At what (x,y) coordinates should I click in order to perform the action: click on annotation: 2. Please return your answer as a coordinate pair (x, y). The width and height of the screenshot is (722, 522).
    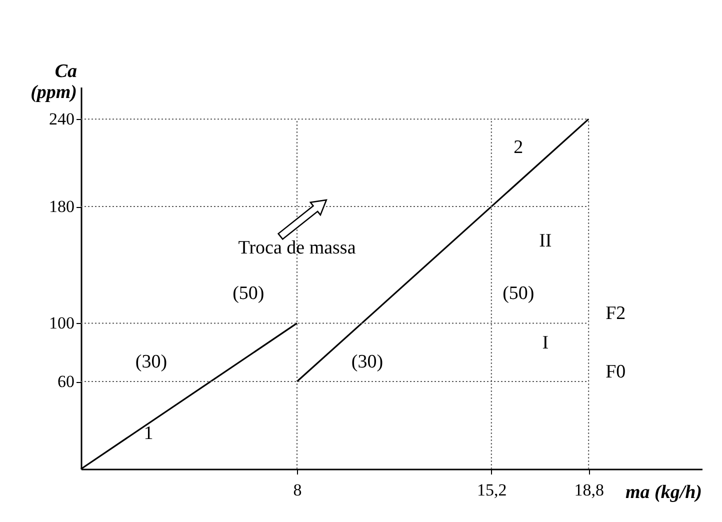
    Looking at the image, I should click on (519, 147).